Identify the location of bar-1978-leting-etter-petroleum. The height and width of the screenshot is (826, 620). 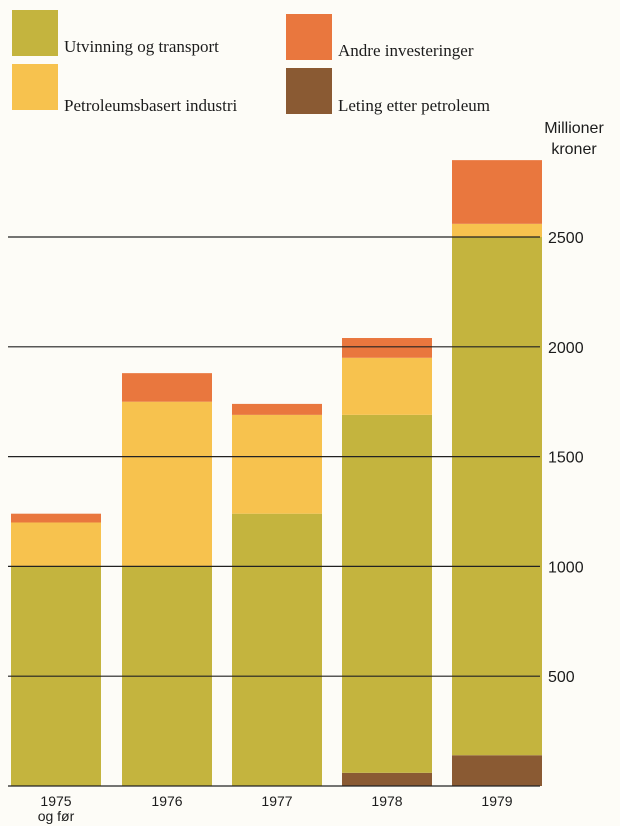
(387, 779).